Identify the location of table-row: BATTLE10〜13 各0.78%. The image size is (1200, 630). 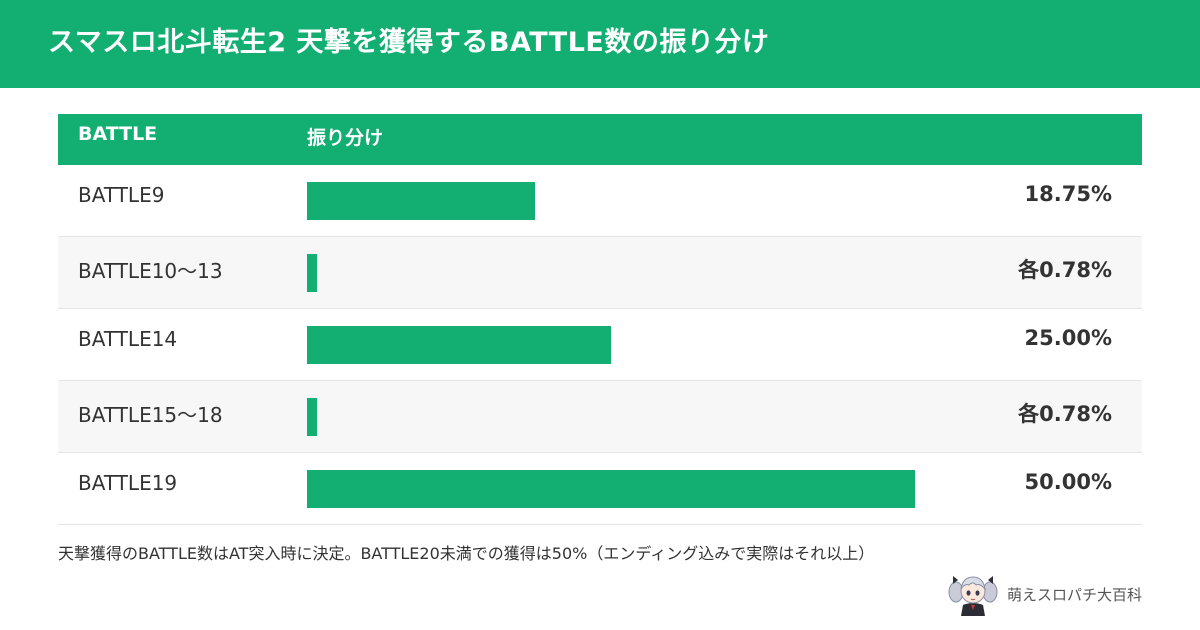
(600, 273).